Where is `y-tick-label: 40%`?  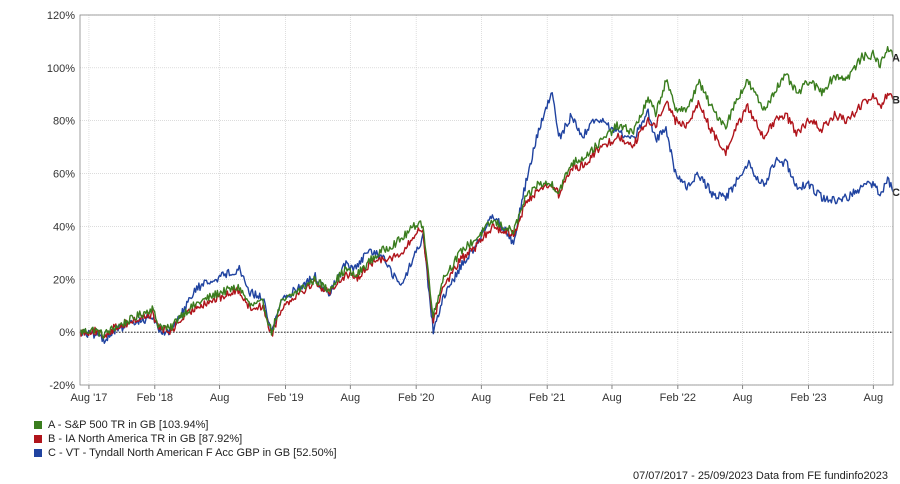 y-tick-label: 40% is located at coordinates (64, 227).